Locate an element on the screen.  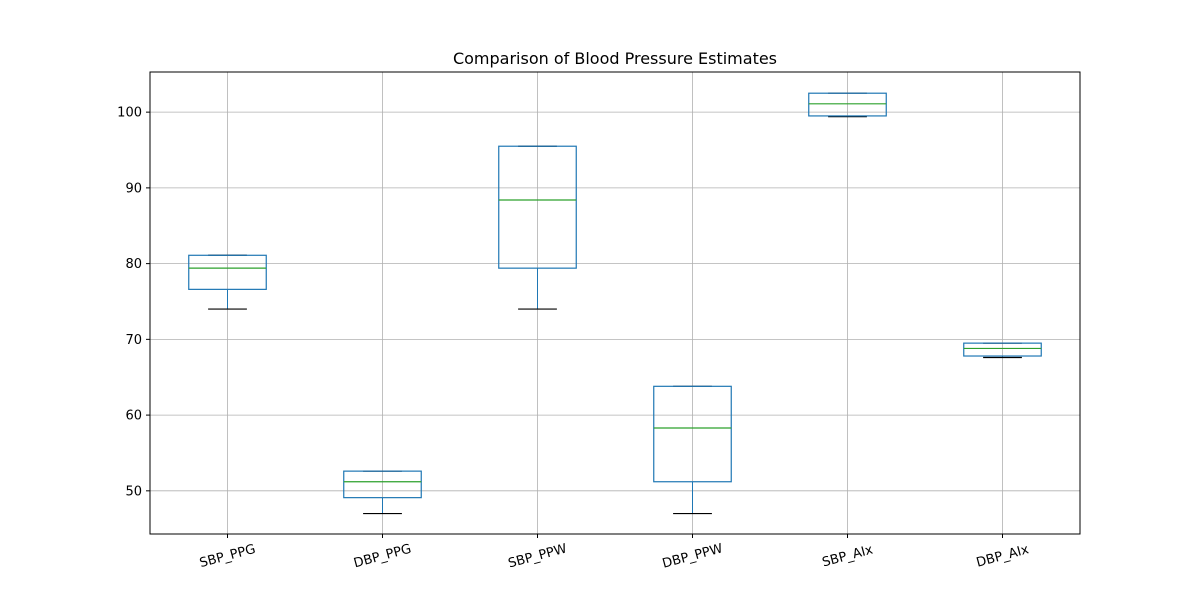
y-tick-label: 100 is located at coordinates (129, 113).